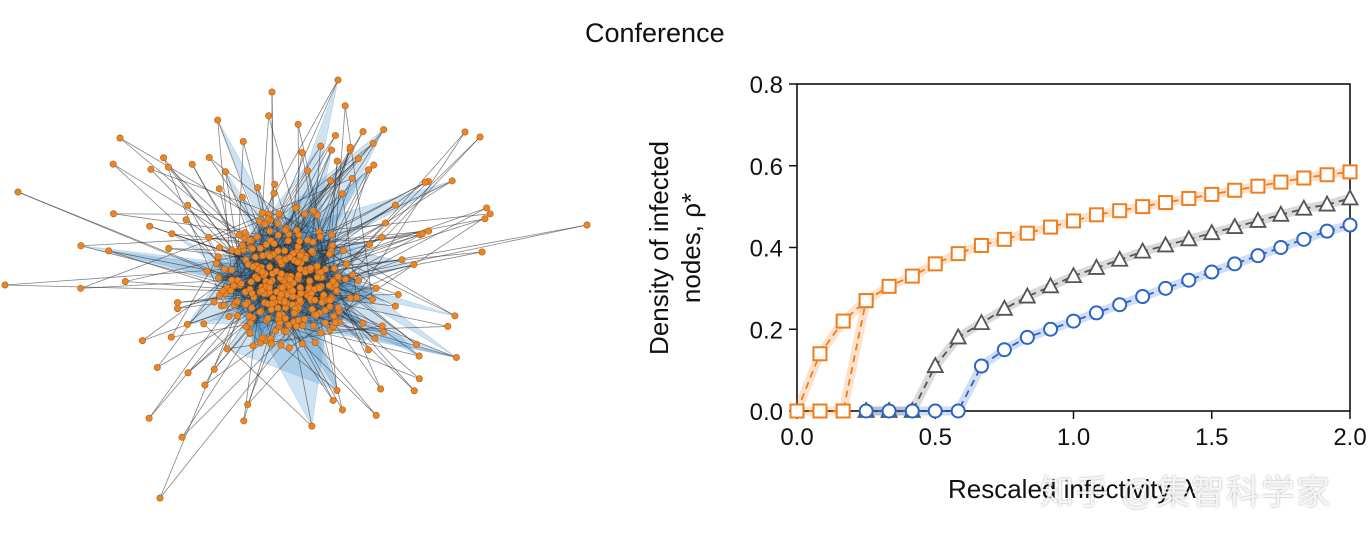 The image size is (1368, 540). Describe the element at coordinates (1211, 437) in the screenshot. I see `x-tick-label: 1.5` at that location.